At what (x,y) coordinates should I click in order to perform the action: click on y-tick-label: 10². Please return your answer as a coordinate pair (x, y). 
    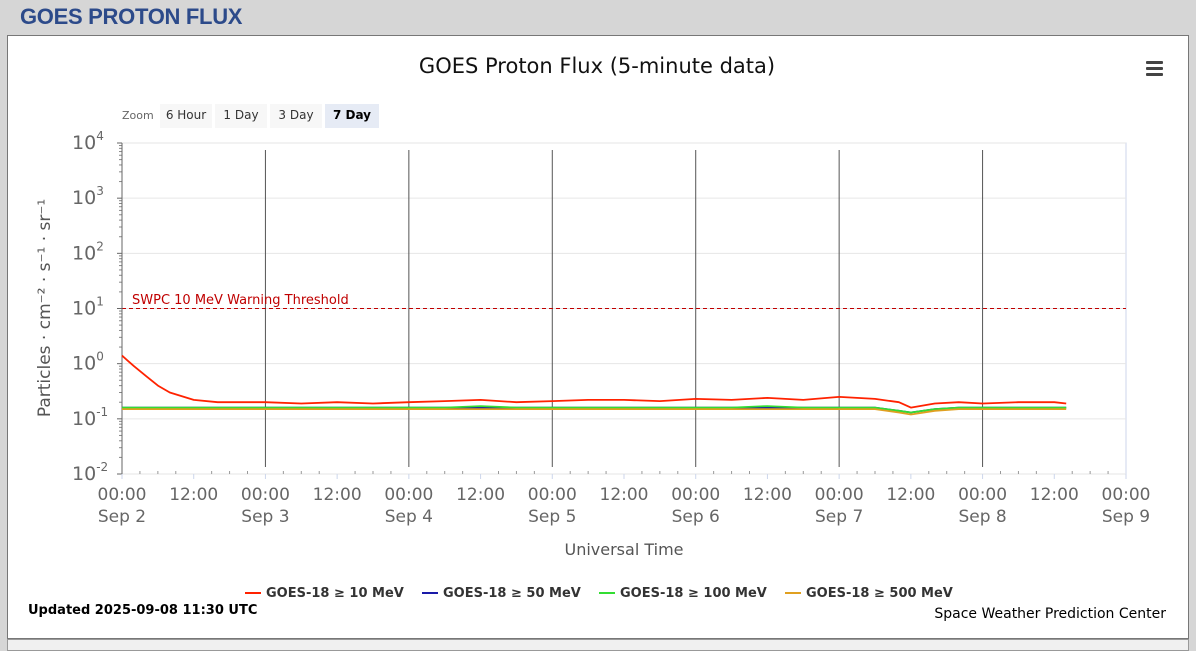
    Looking at the image, I should click on (88, 251).